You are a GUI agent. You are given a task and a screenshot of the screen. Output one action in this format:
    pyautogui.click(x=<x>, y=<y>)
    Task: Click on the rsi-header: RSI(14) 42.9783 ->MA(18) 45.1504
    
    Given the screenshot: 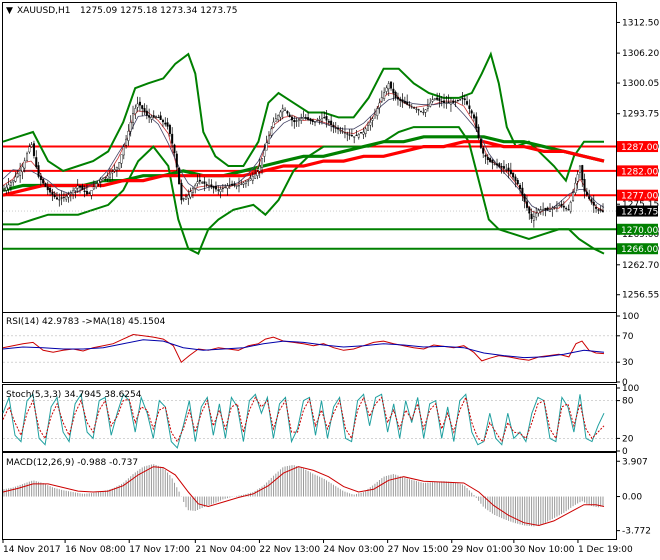 What is the action you would take?
    pyautogui.click(x=86, y=322)
    